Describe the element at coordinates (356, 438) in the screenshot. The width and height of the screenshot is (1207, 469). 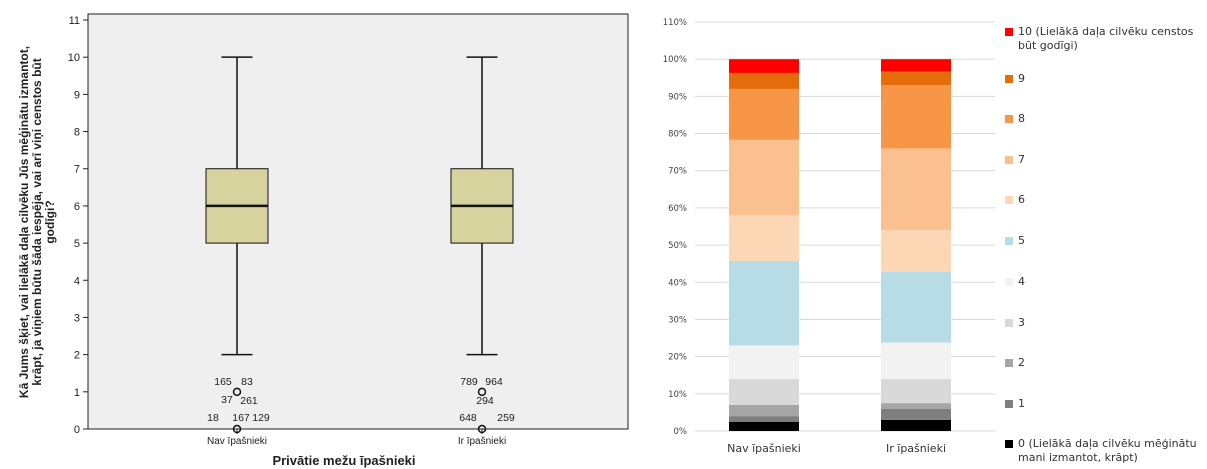
I see `boxplot-x-axis: Nav īpašnieki Ir īpašnieki` at that location.